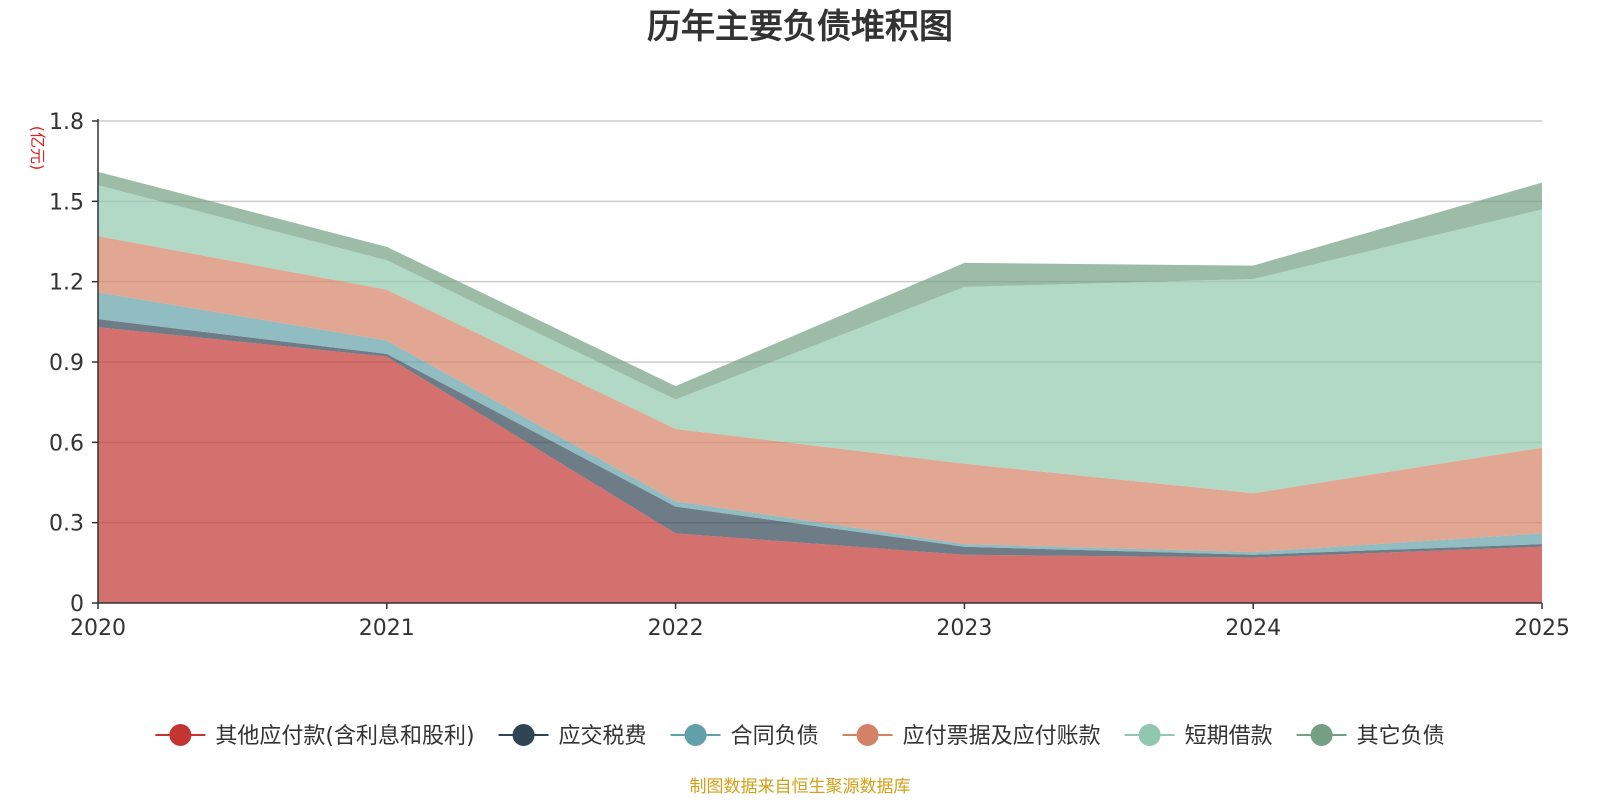 This screenshot has width=1600, height=800. Describe the element at coordinates (676, 628) in the screenshot. I see `x-tick-label: 2022` at that location.